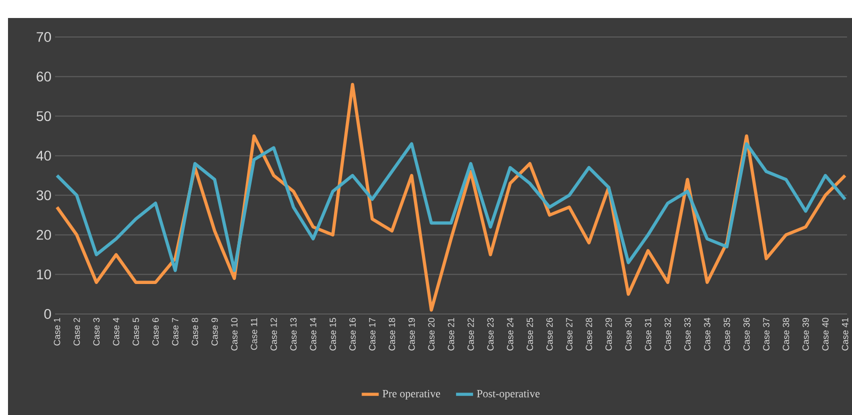 Image resolution: width=852 pixels, height=415 pixels. Describe the element at coordinates (293, 334) in the screenshot. I see `x-tick-label: Case 13` at that location.